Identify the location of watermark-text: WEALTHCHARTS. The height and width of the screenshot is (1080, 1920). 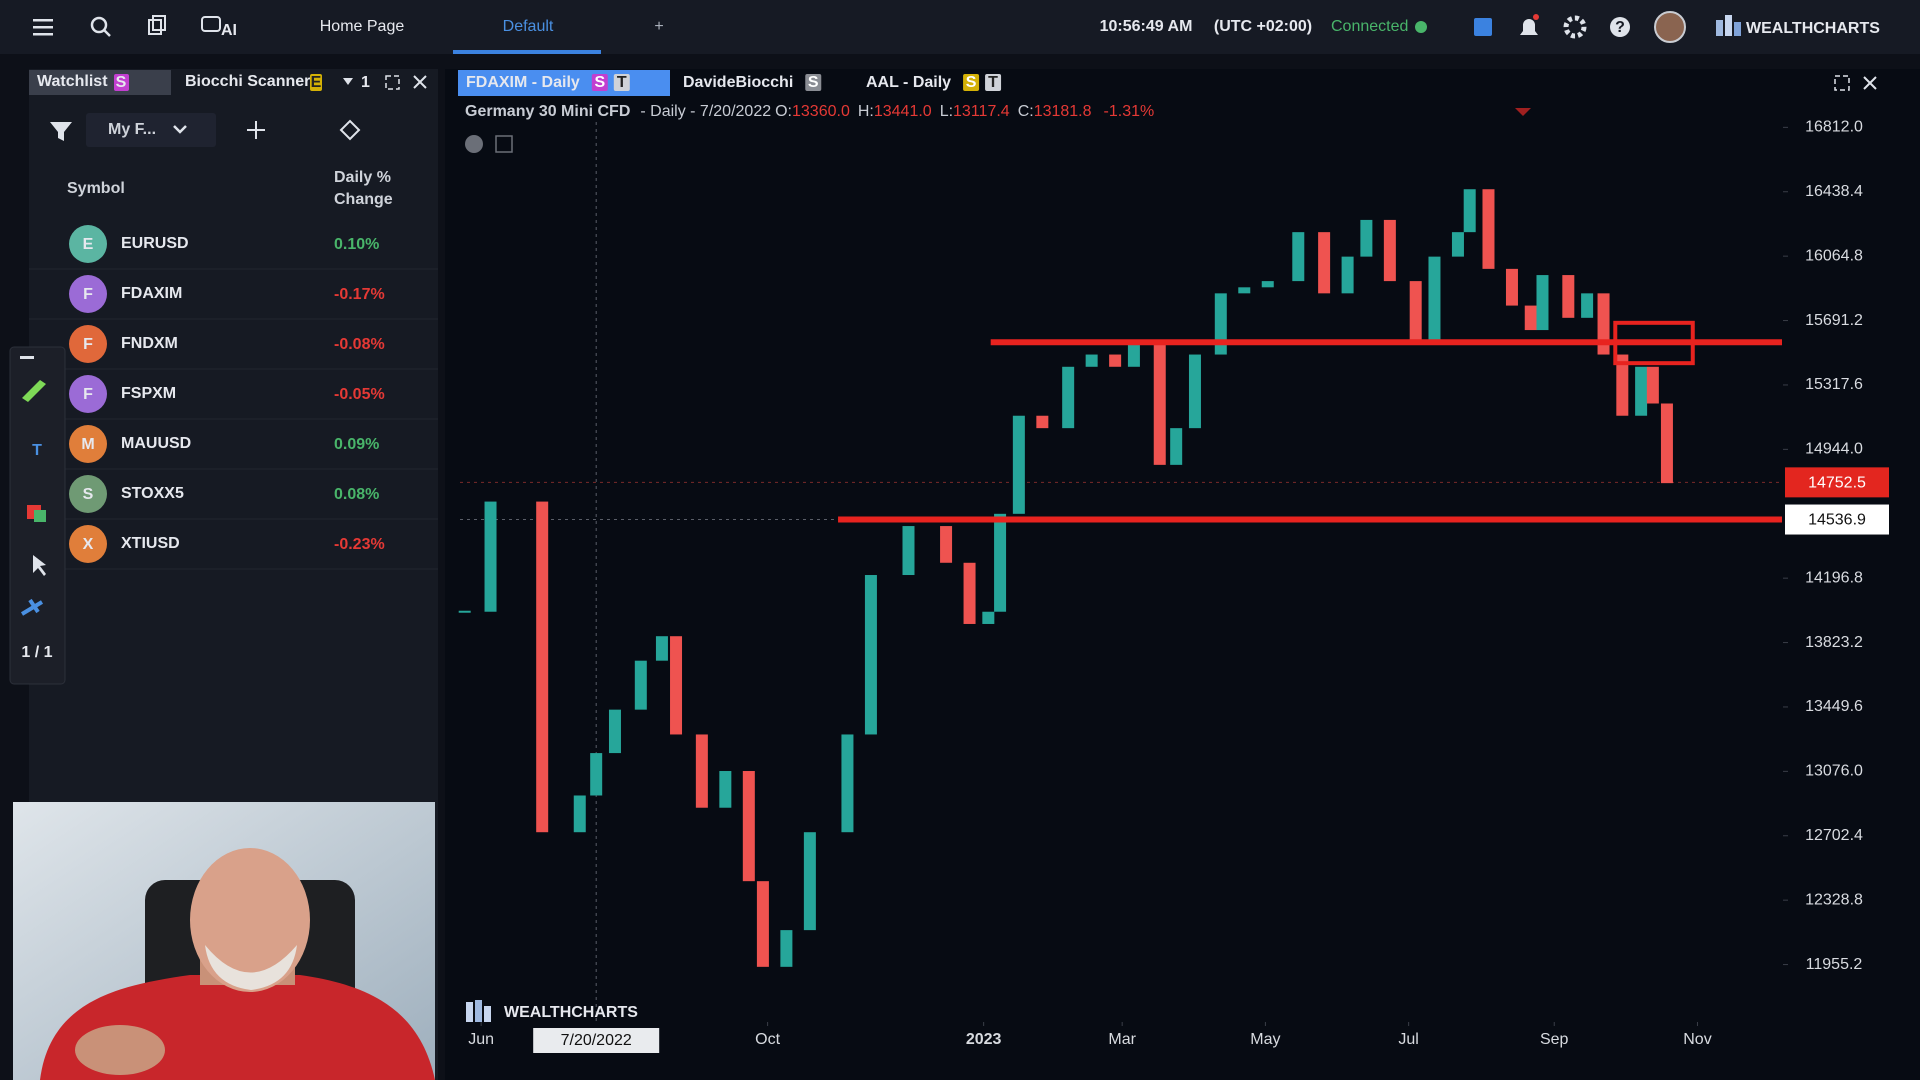
(571, 1012).